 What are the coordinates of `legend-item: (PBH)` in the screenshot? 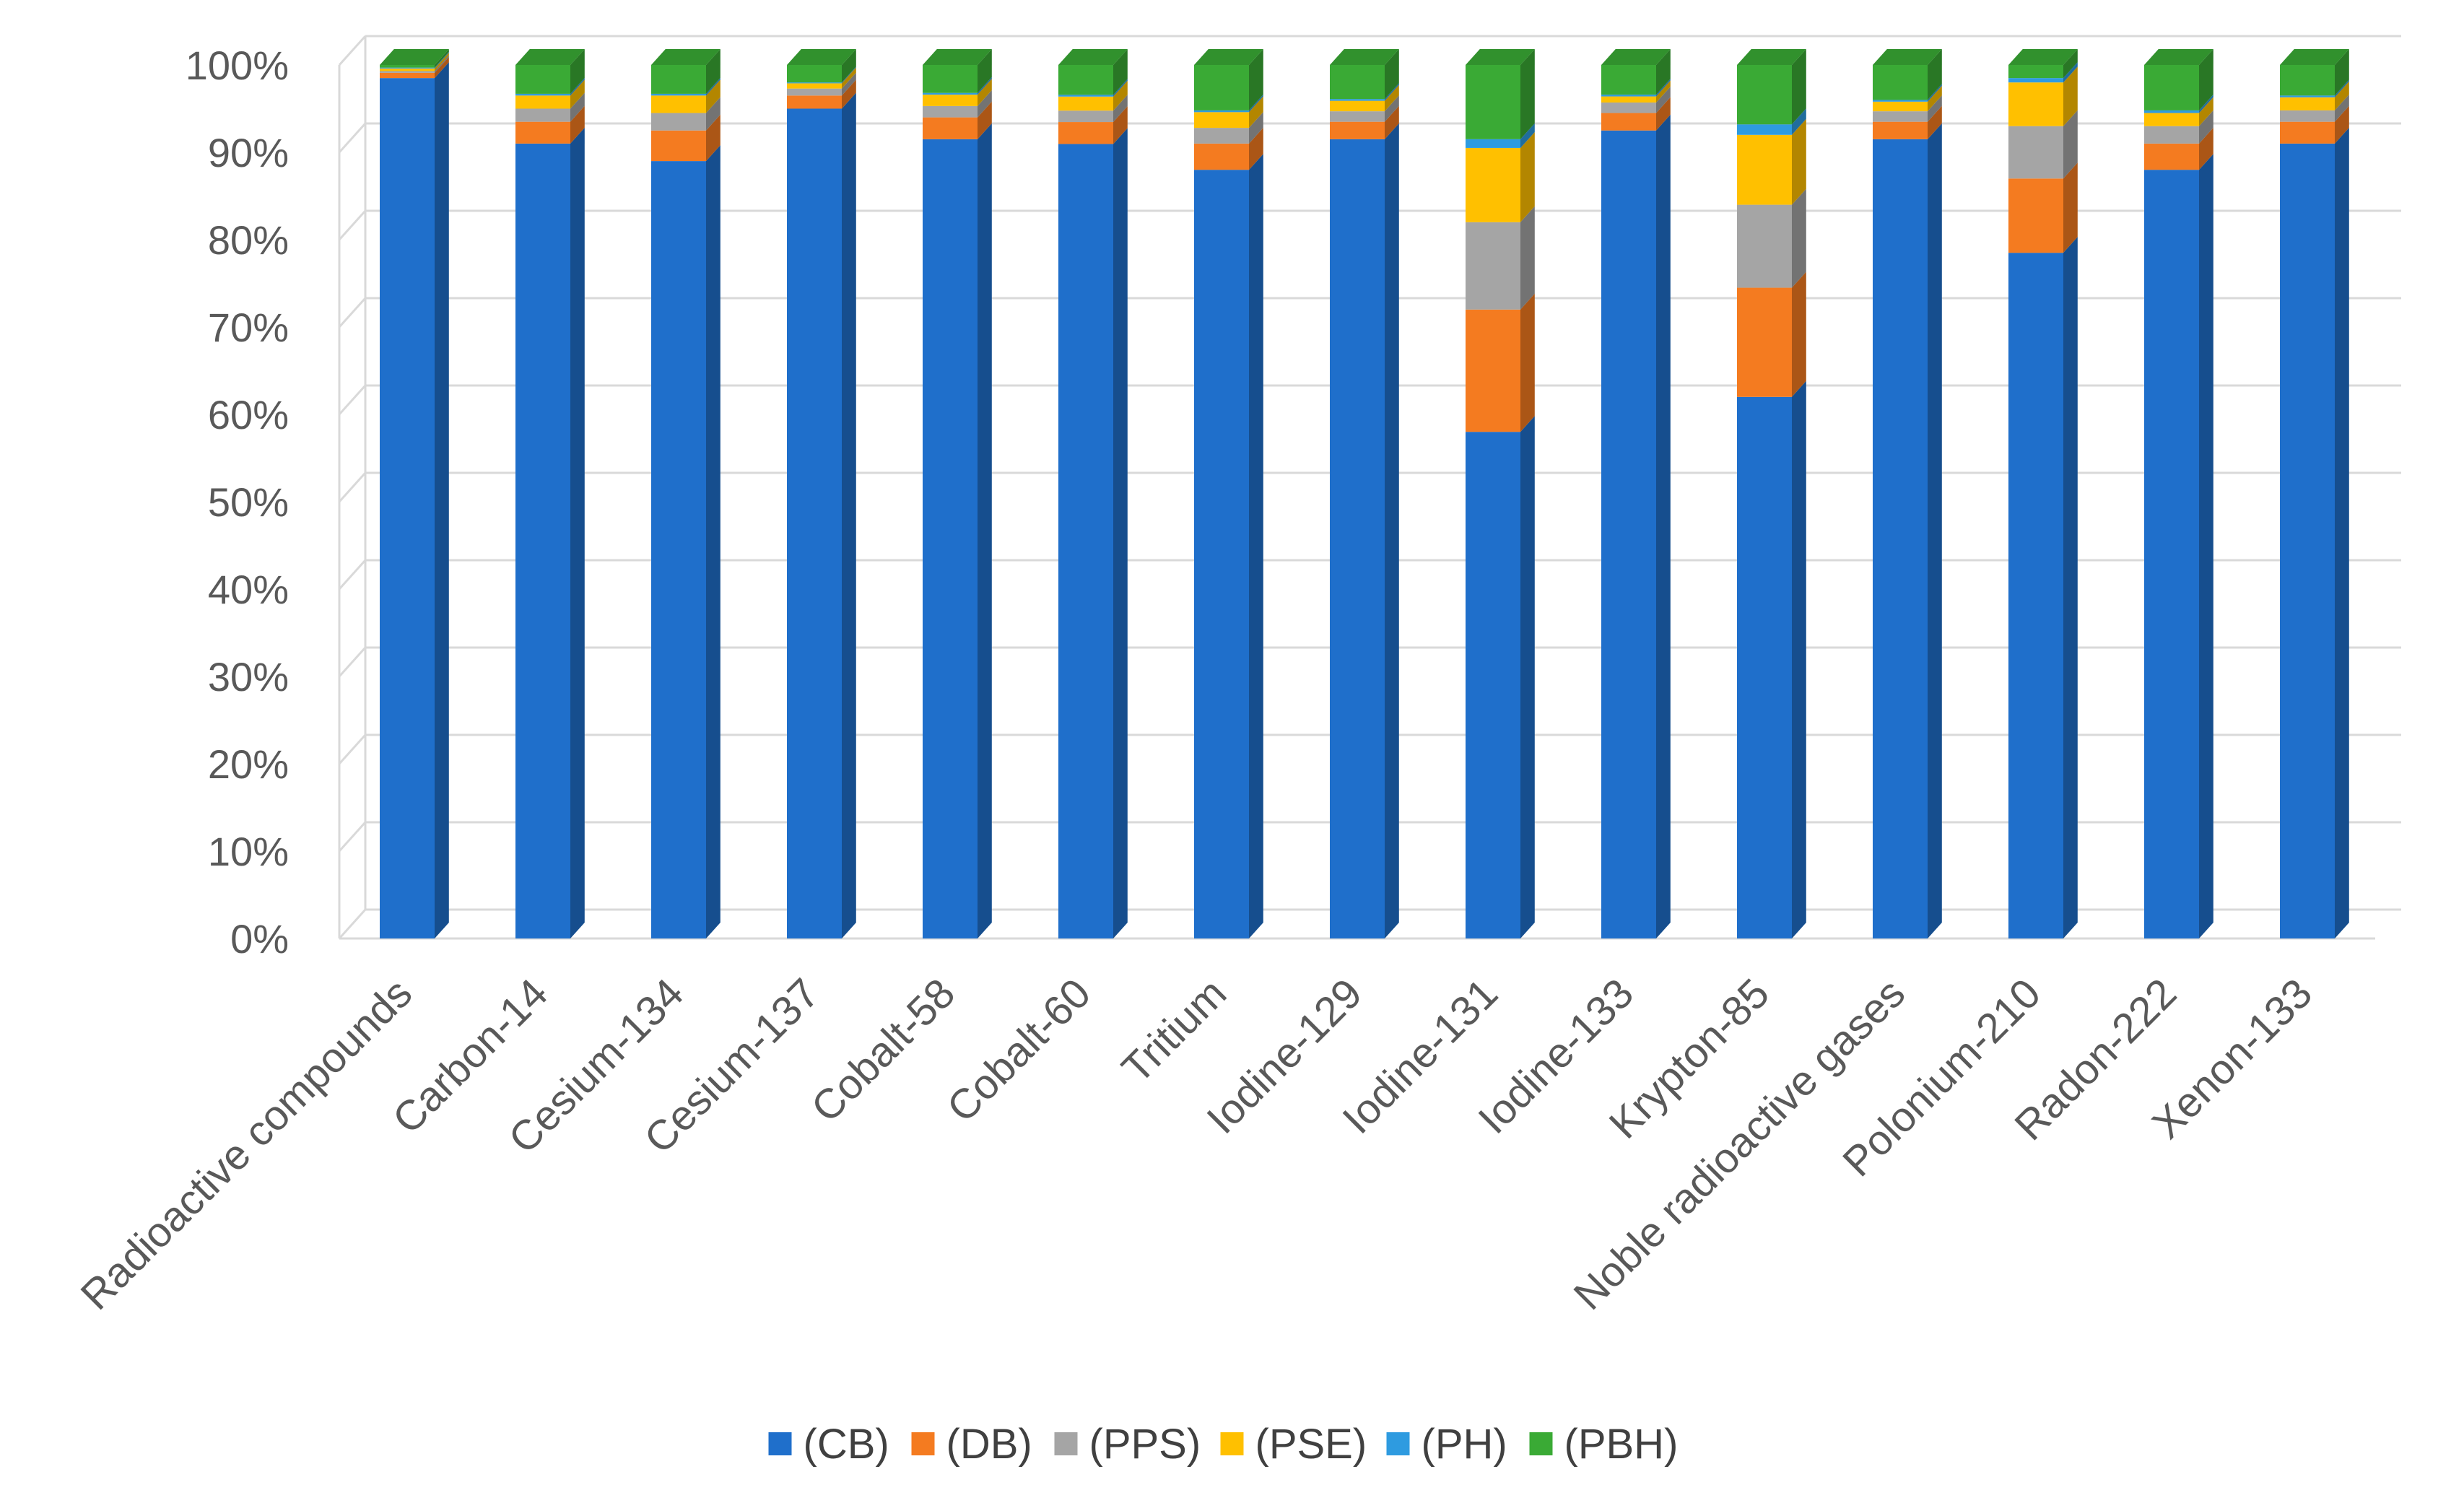 It's located at (1604, 1444).